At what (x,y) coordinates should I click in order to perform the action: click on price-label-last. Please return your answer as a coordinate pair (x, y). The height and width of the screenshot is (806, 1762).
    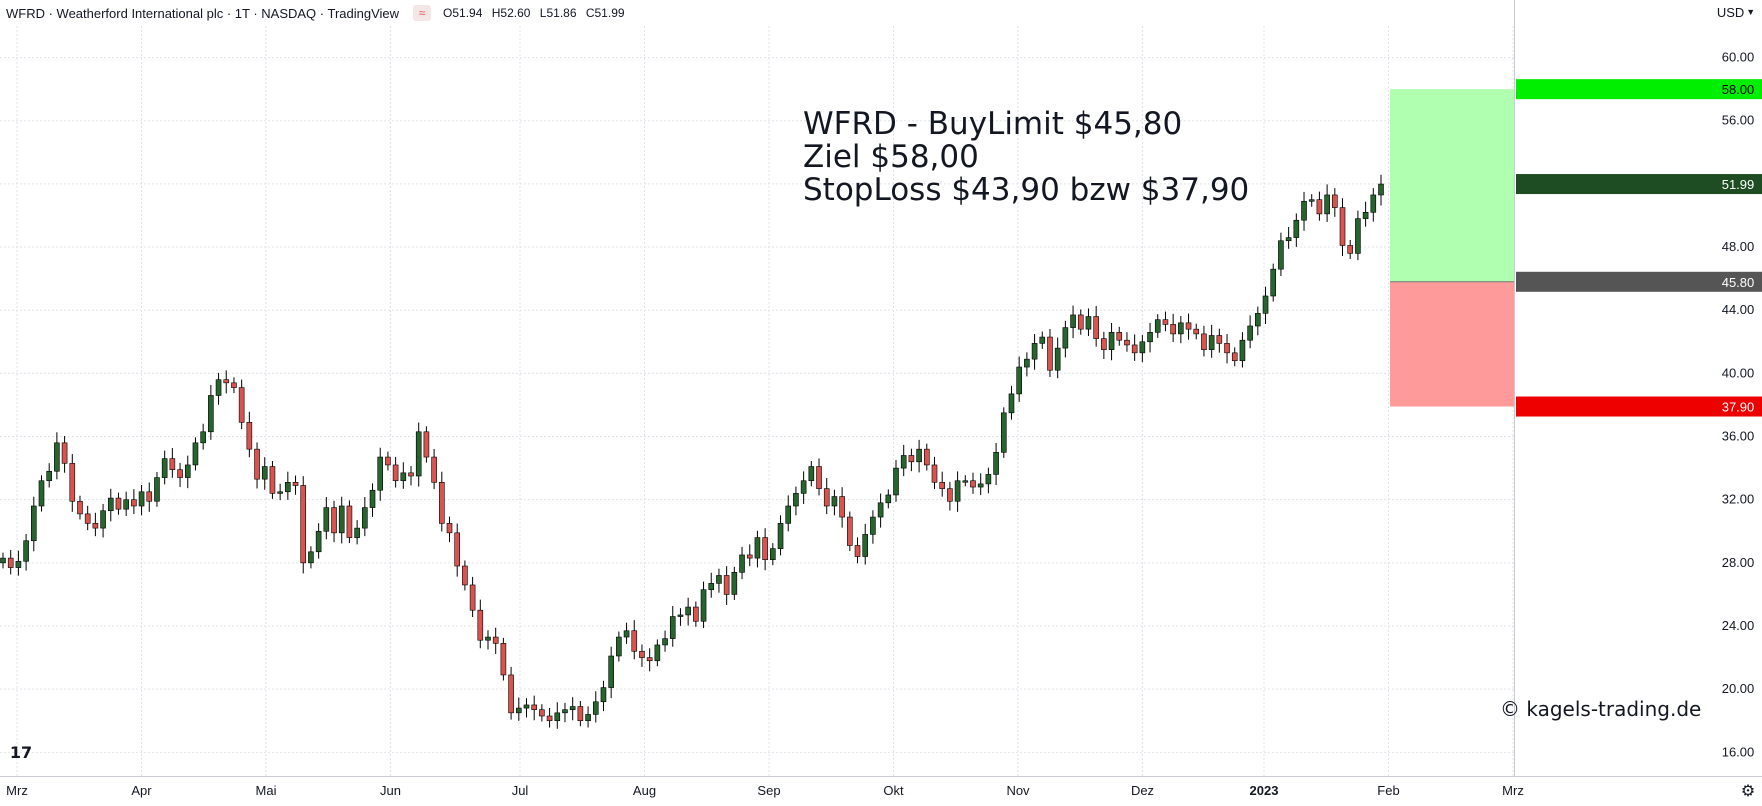
    Looking at the image, I should click on (1639, 184).